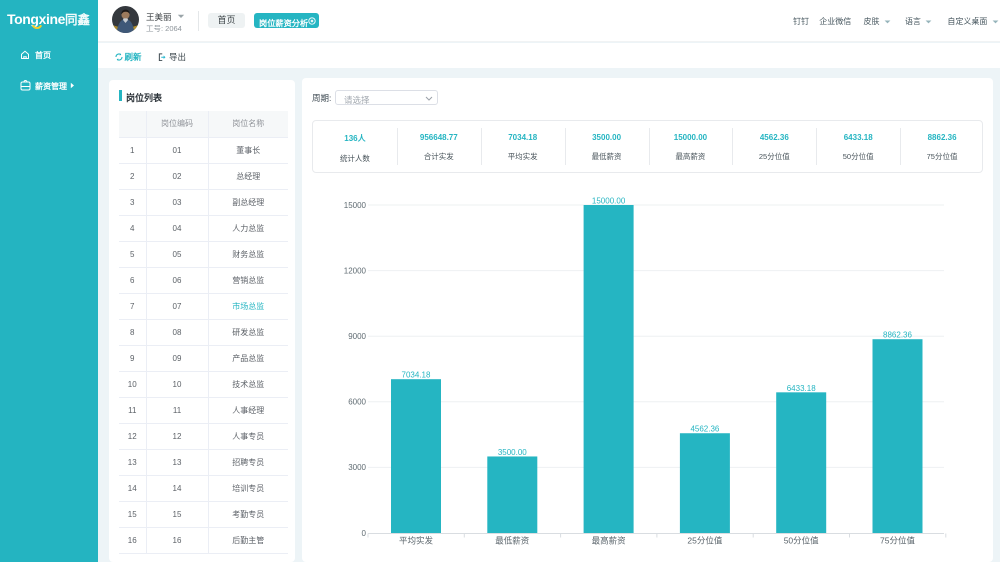 This screenshot has height=562, width=1000. What do you see at coordinates (364, 533) in the screenshot?
I see `svg-text: 0` at bounding box center [364, 533].